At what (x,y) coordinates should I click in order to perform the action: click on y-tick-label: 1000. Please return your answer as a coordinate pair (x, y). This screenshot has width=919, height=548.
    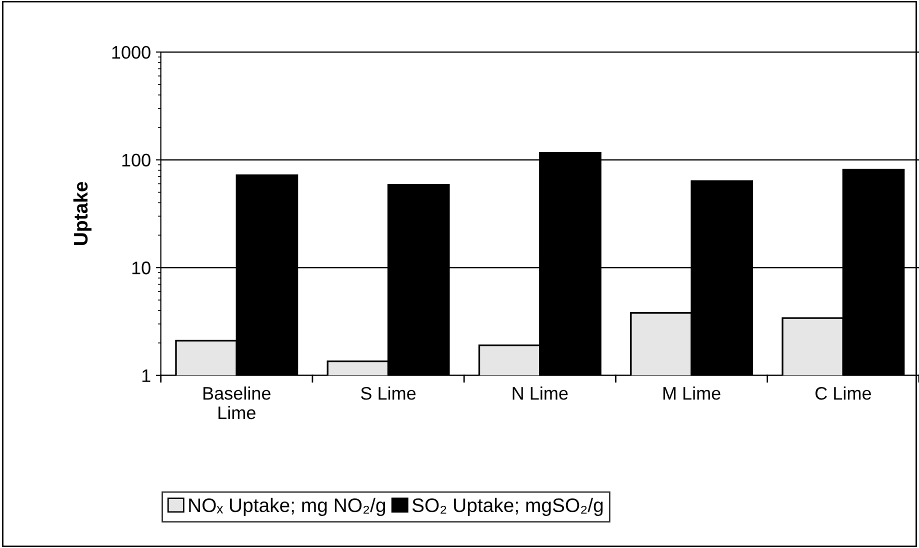
    Looking at the image, I should click on (131, 52).